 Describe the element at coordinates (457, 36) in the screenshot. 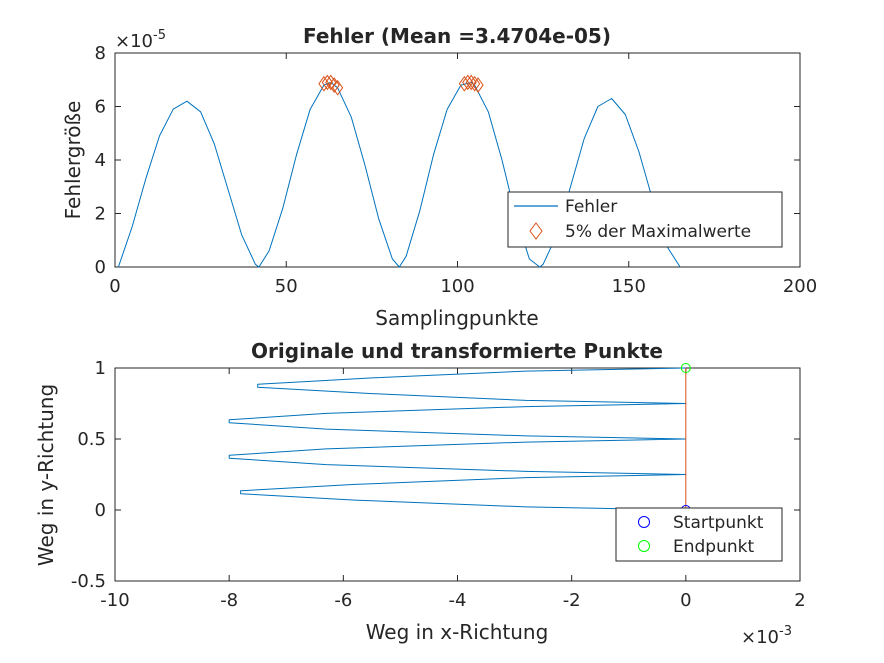

I see `top-chart-title: Fehler (Mean =3.4704e-05)` at that location.